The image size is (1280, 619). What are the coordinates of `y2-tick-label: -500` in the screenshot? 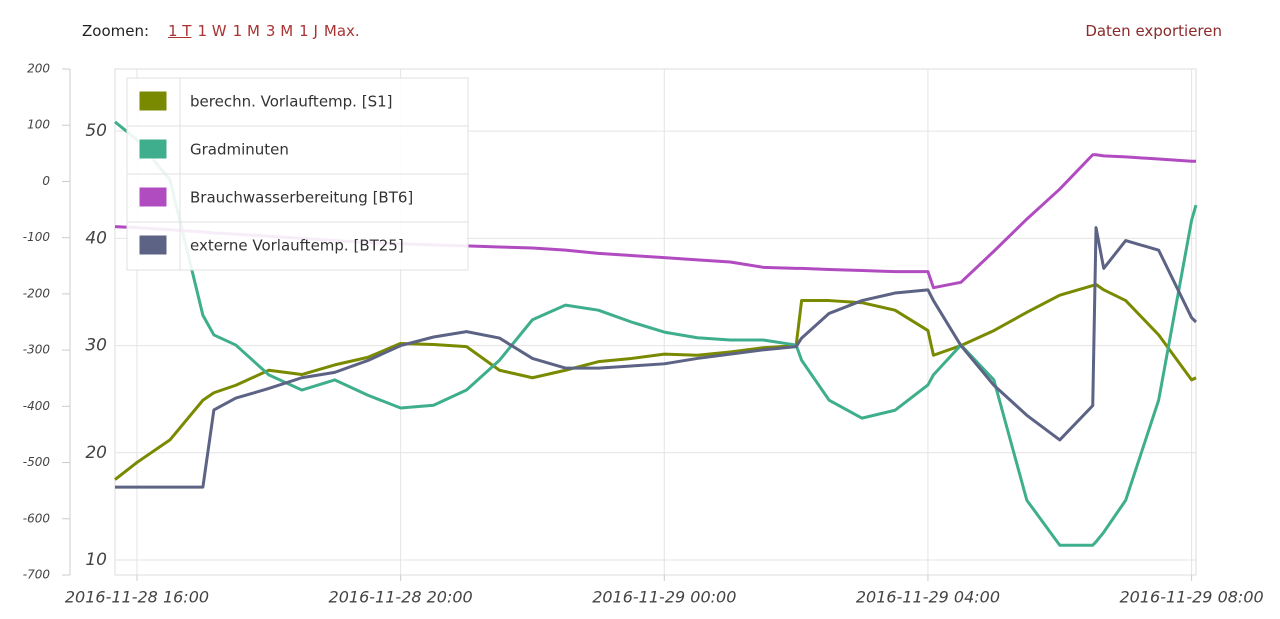 It's located at (37, 462).